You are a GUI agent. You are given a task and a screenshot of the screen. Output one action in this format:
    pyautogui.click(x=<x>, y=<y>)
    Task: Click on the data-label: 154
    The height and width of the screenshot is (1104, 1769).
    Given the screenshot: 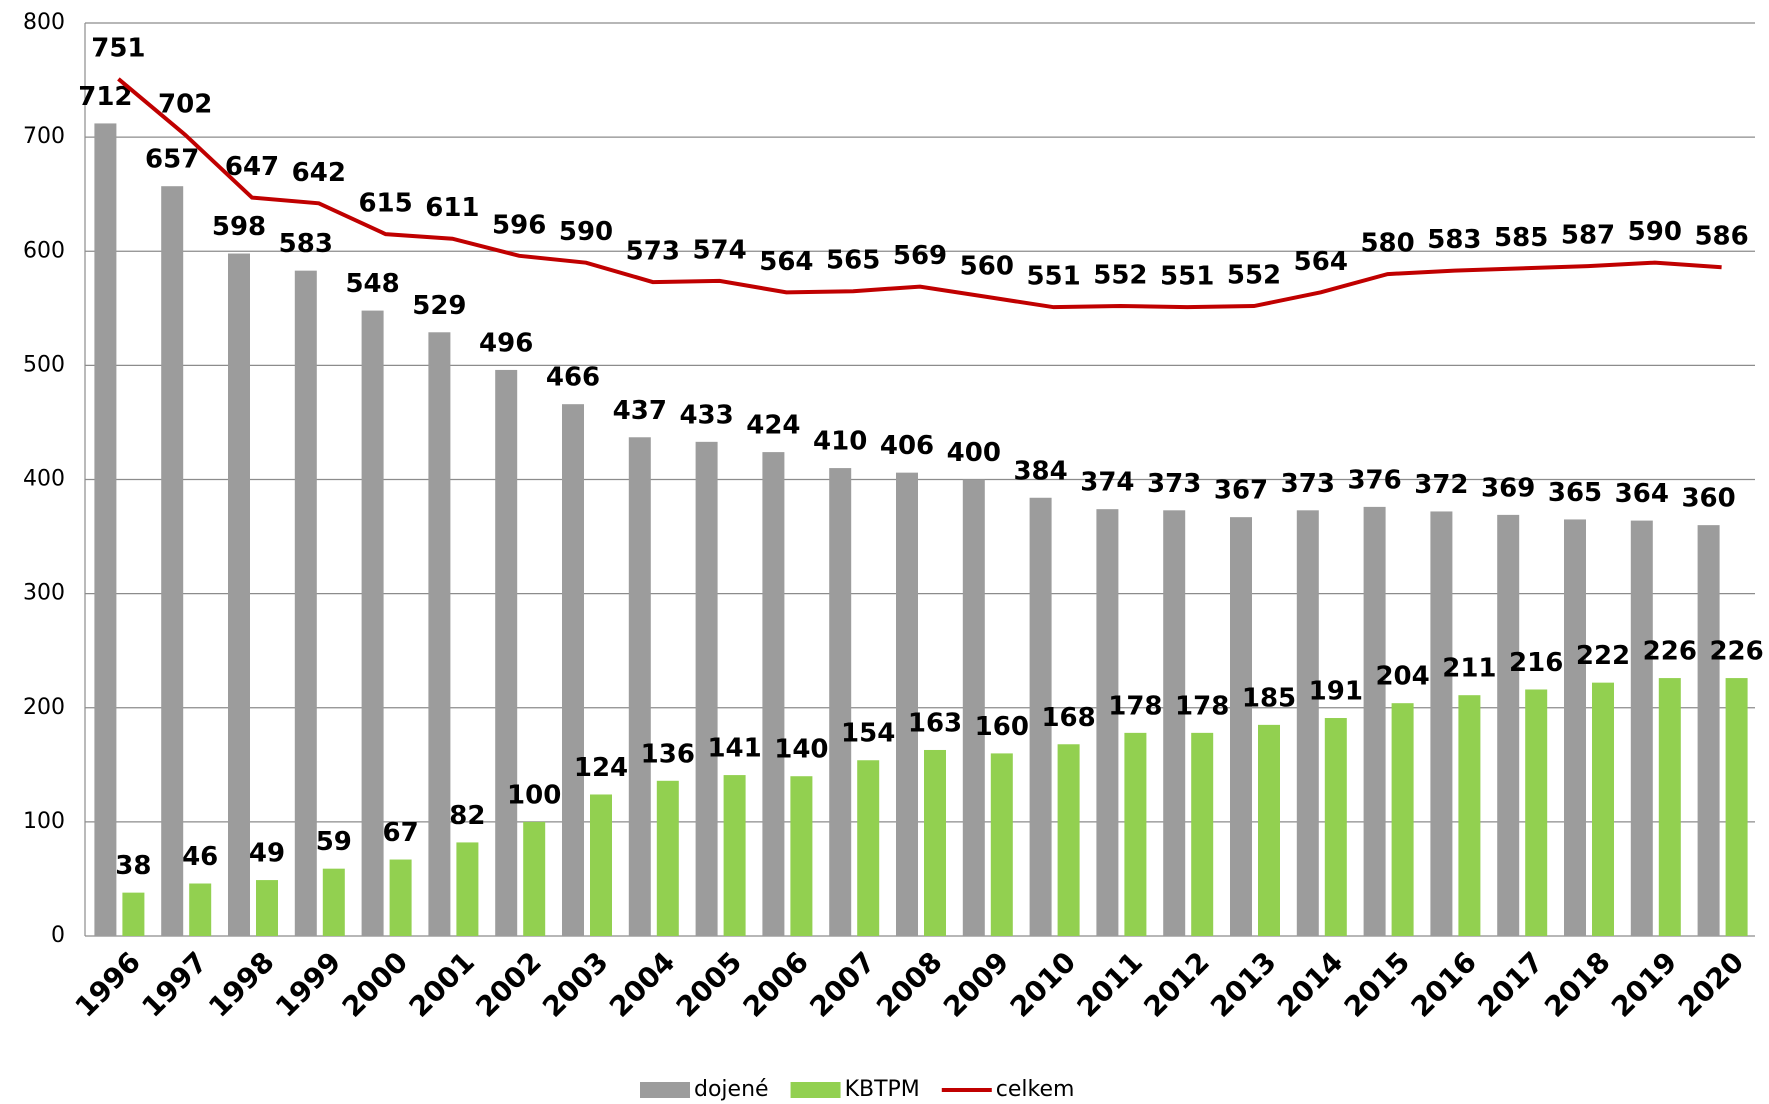 What is the action you would take?
    pyautogui.click(x=868, y=734)
    